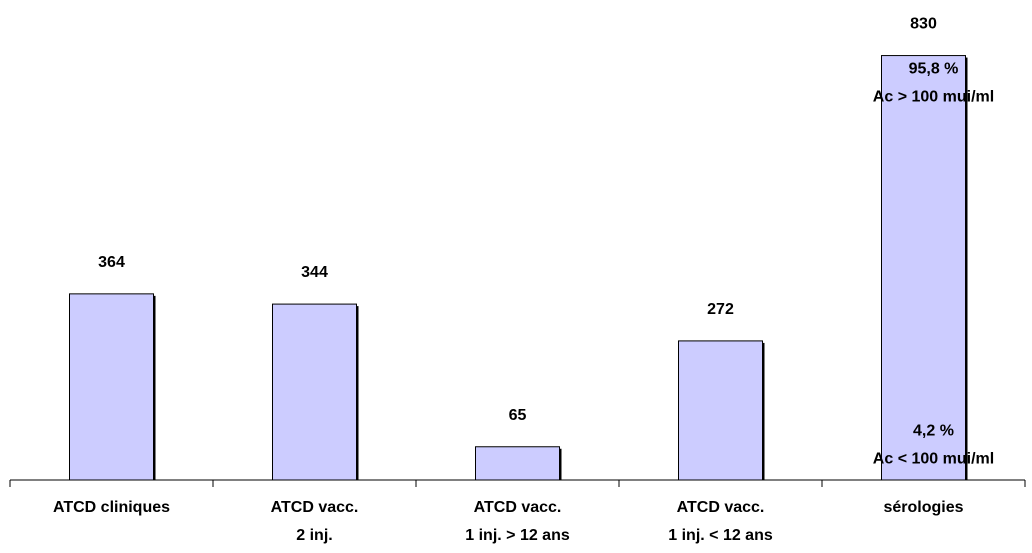  I want to click on data-label: 364, so click(111, 262).